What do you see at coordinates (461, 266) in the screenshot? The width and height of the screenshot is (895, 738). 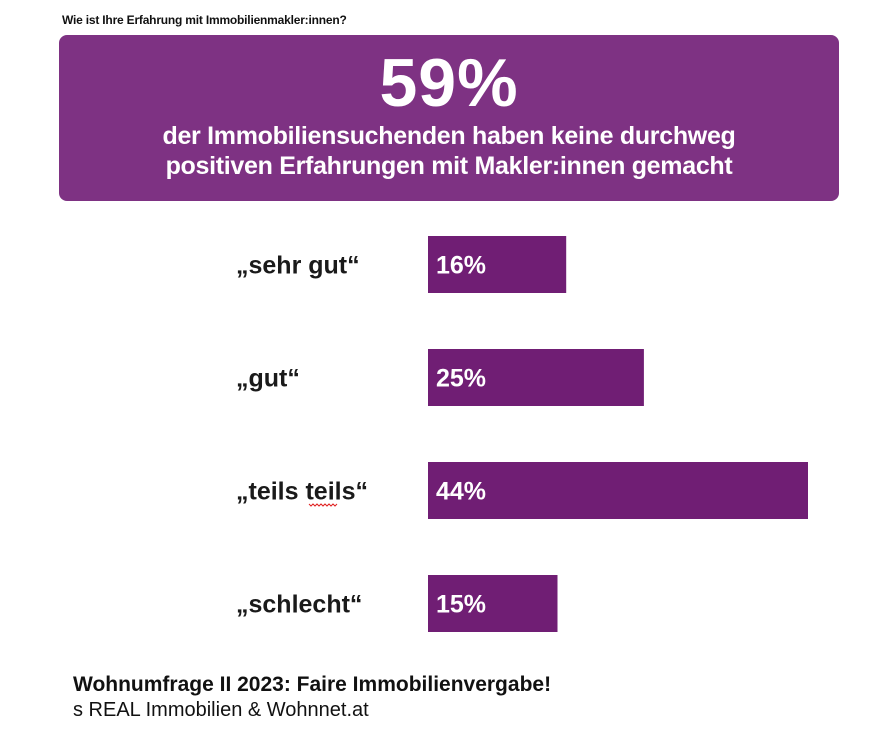 I see `bar-value-label-0: 16%` at bounding box center [461, 266].